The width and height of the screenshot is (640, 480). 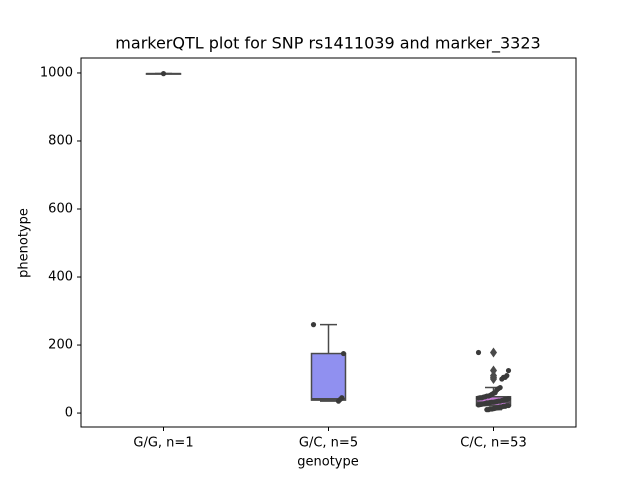 I want to click on x-tick-label: C/C, n=53, so click(x=493, y=443).